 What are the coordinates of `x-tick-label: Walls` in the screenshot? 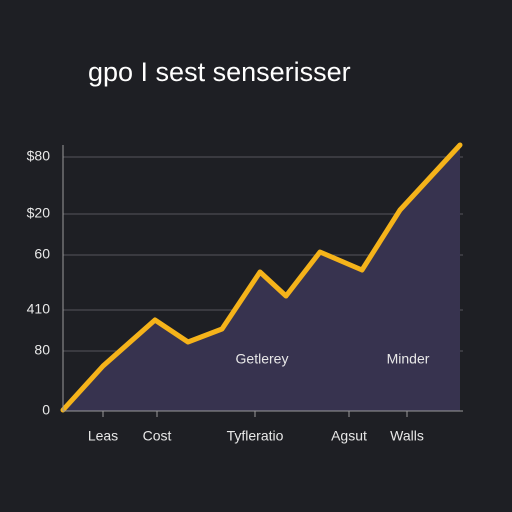 It's located at (407, 436).